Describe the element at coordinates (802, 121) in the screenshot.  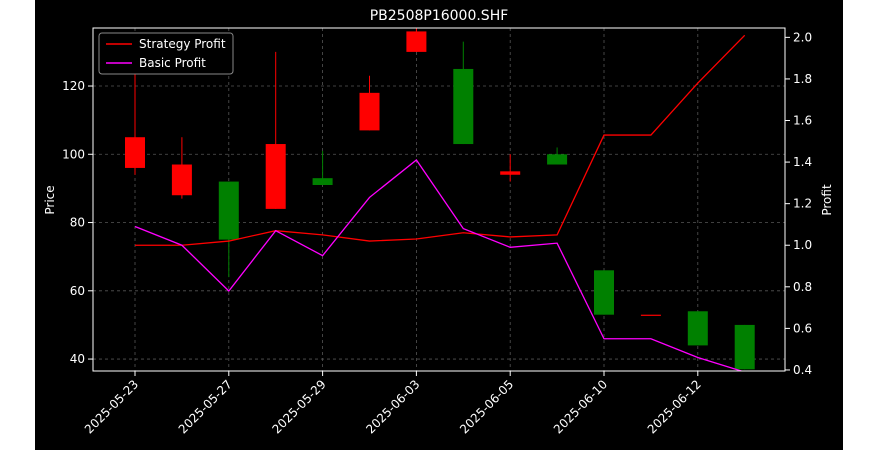
I see `y2-tick-label: 1.6` at that location.